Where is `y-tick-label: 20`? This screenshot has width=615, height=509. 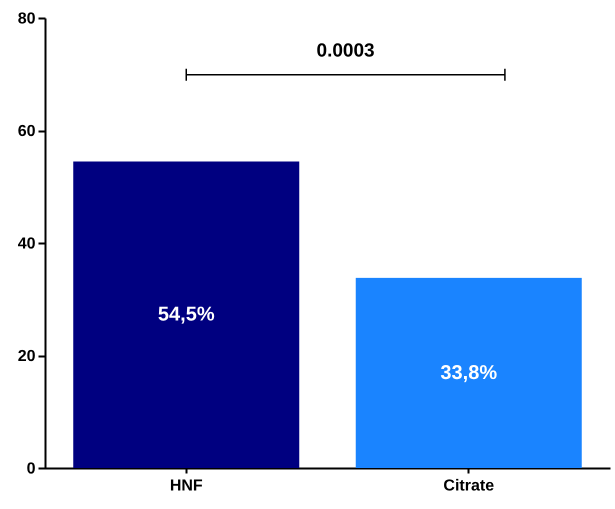
y-tick-label: 20 is located at coordinates (27, 356).